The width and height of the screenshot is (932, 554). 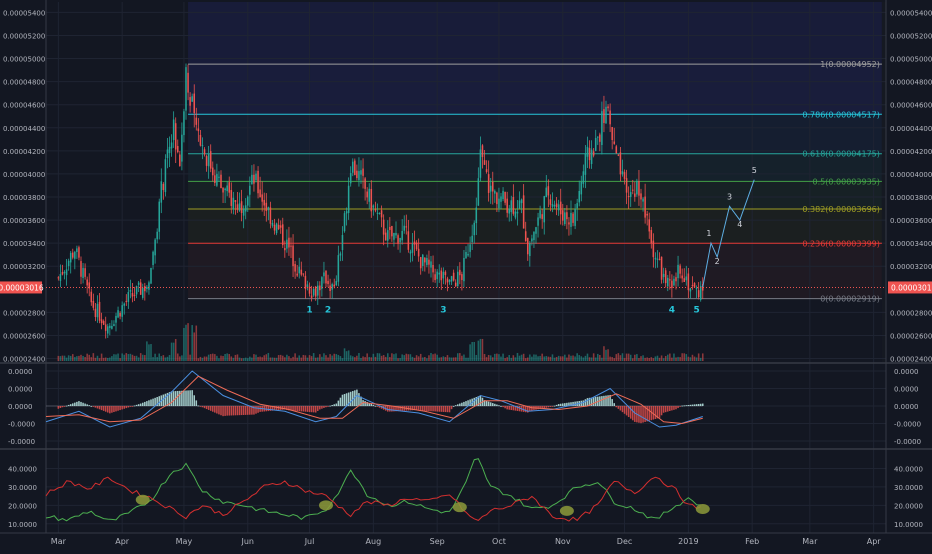 I want to click on macd-line, so click(x=374, y=399).